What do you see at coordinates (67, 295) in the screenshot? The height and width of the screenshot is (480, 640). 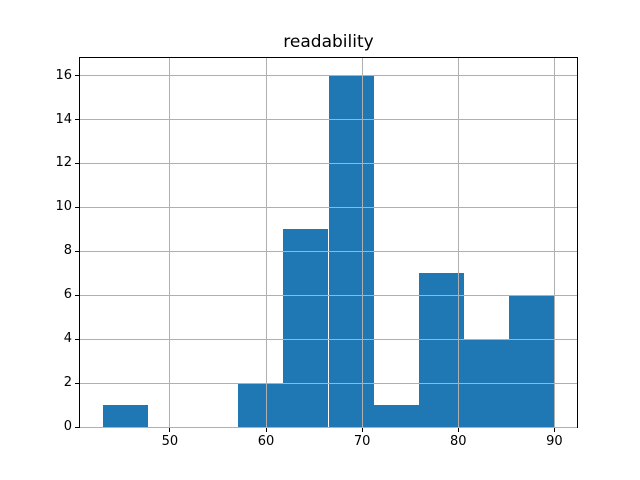 I see `y-tick-label: 6` at bounding box center [67, 295].